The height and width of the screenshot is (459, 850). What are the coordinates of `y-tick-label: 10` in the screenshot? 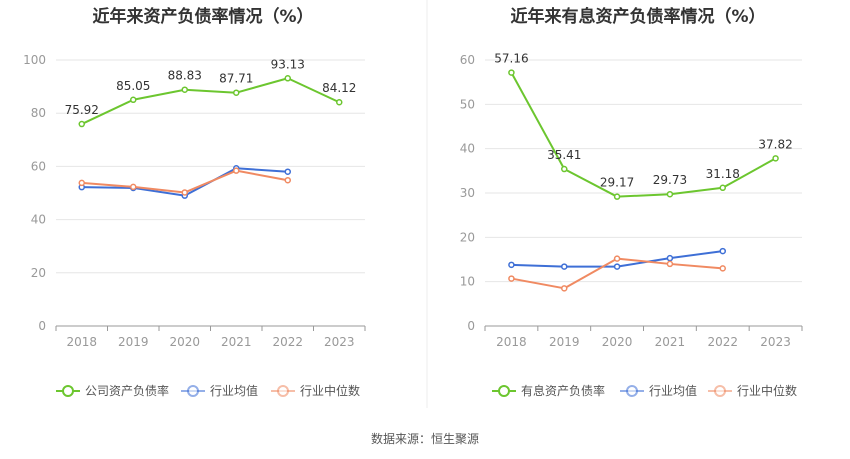 It's located at (467, 282).